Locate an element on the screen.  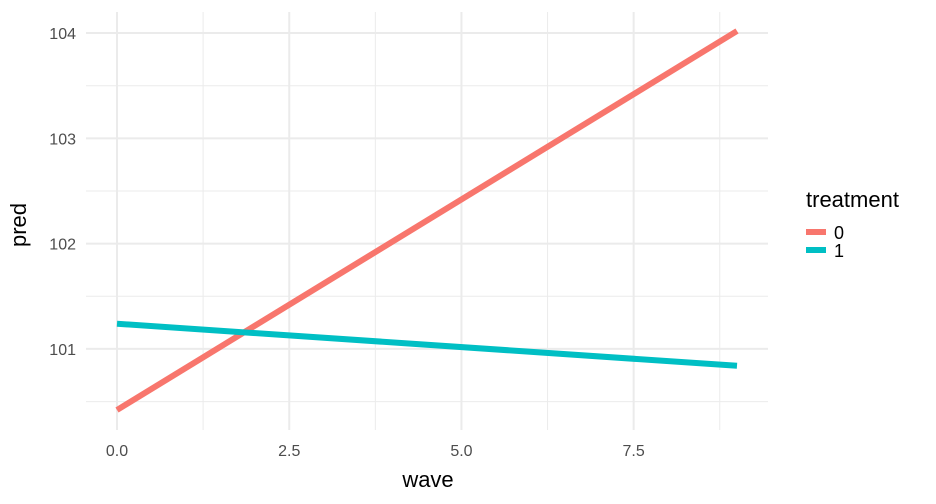
legend-items: 01 is located at coordinates (825, 242).